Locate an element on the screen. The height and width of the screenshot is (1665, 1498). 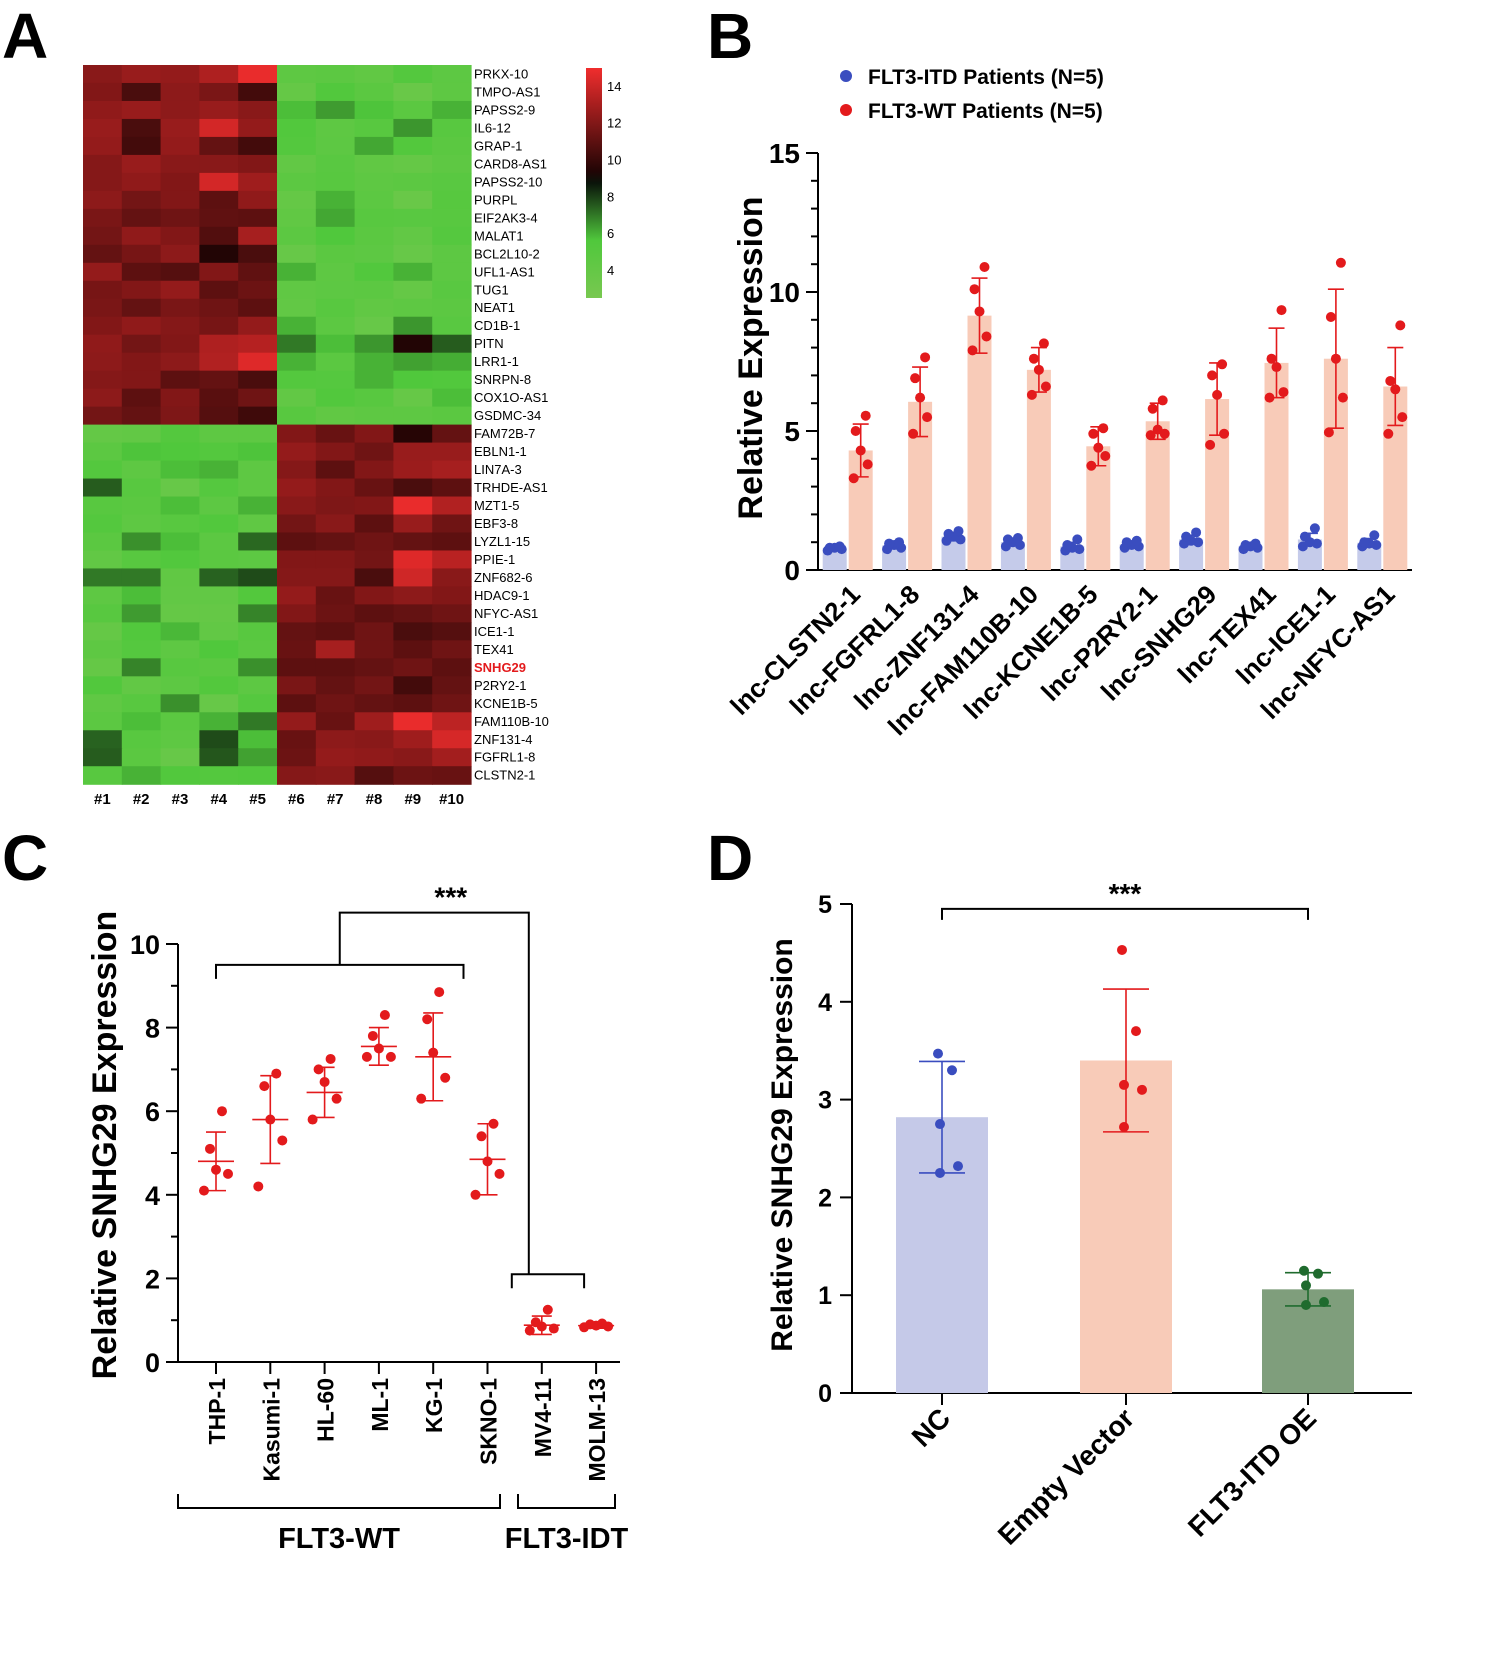
heatmap-gene-label: UFL1-AS1 is located at coordinates (504, 271).